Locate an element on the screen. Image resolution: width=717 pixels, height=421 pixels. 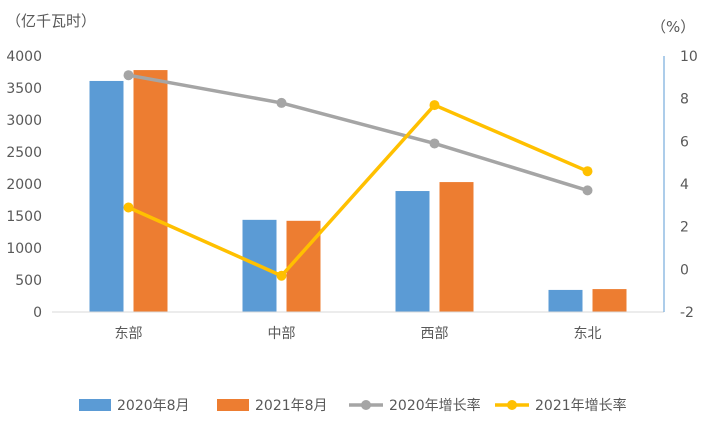
right-axis: -2 0 2 4 6 8 10 is located at coordinates (689, 185).